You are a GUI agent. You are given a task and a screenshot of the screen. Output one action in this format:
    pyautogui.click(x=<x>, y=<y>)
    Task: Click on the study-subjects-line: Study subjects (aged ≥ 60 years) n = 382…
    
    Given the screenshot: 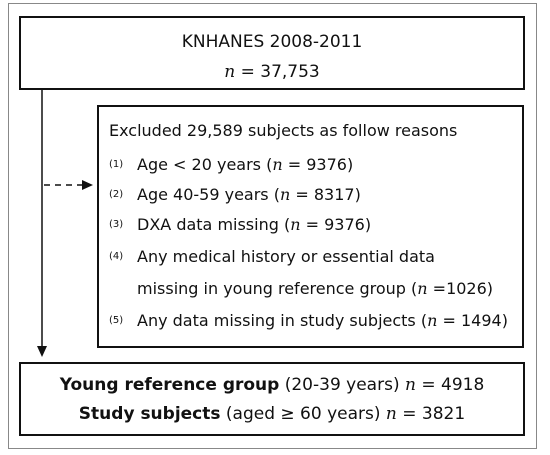 What is the action you would take?
    pyautogui.click(x=272, y=414)
    